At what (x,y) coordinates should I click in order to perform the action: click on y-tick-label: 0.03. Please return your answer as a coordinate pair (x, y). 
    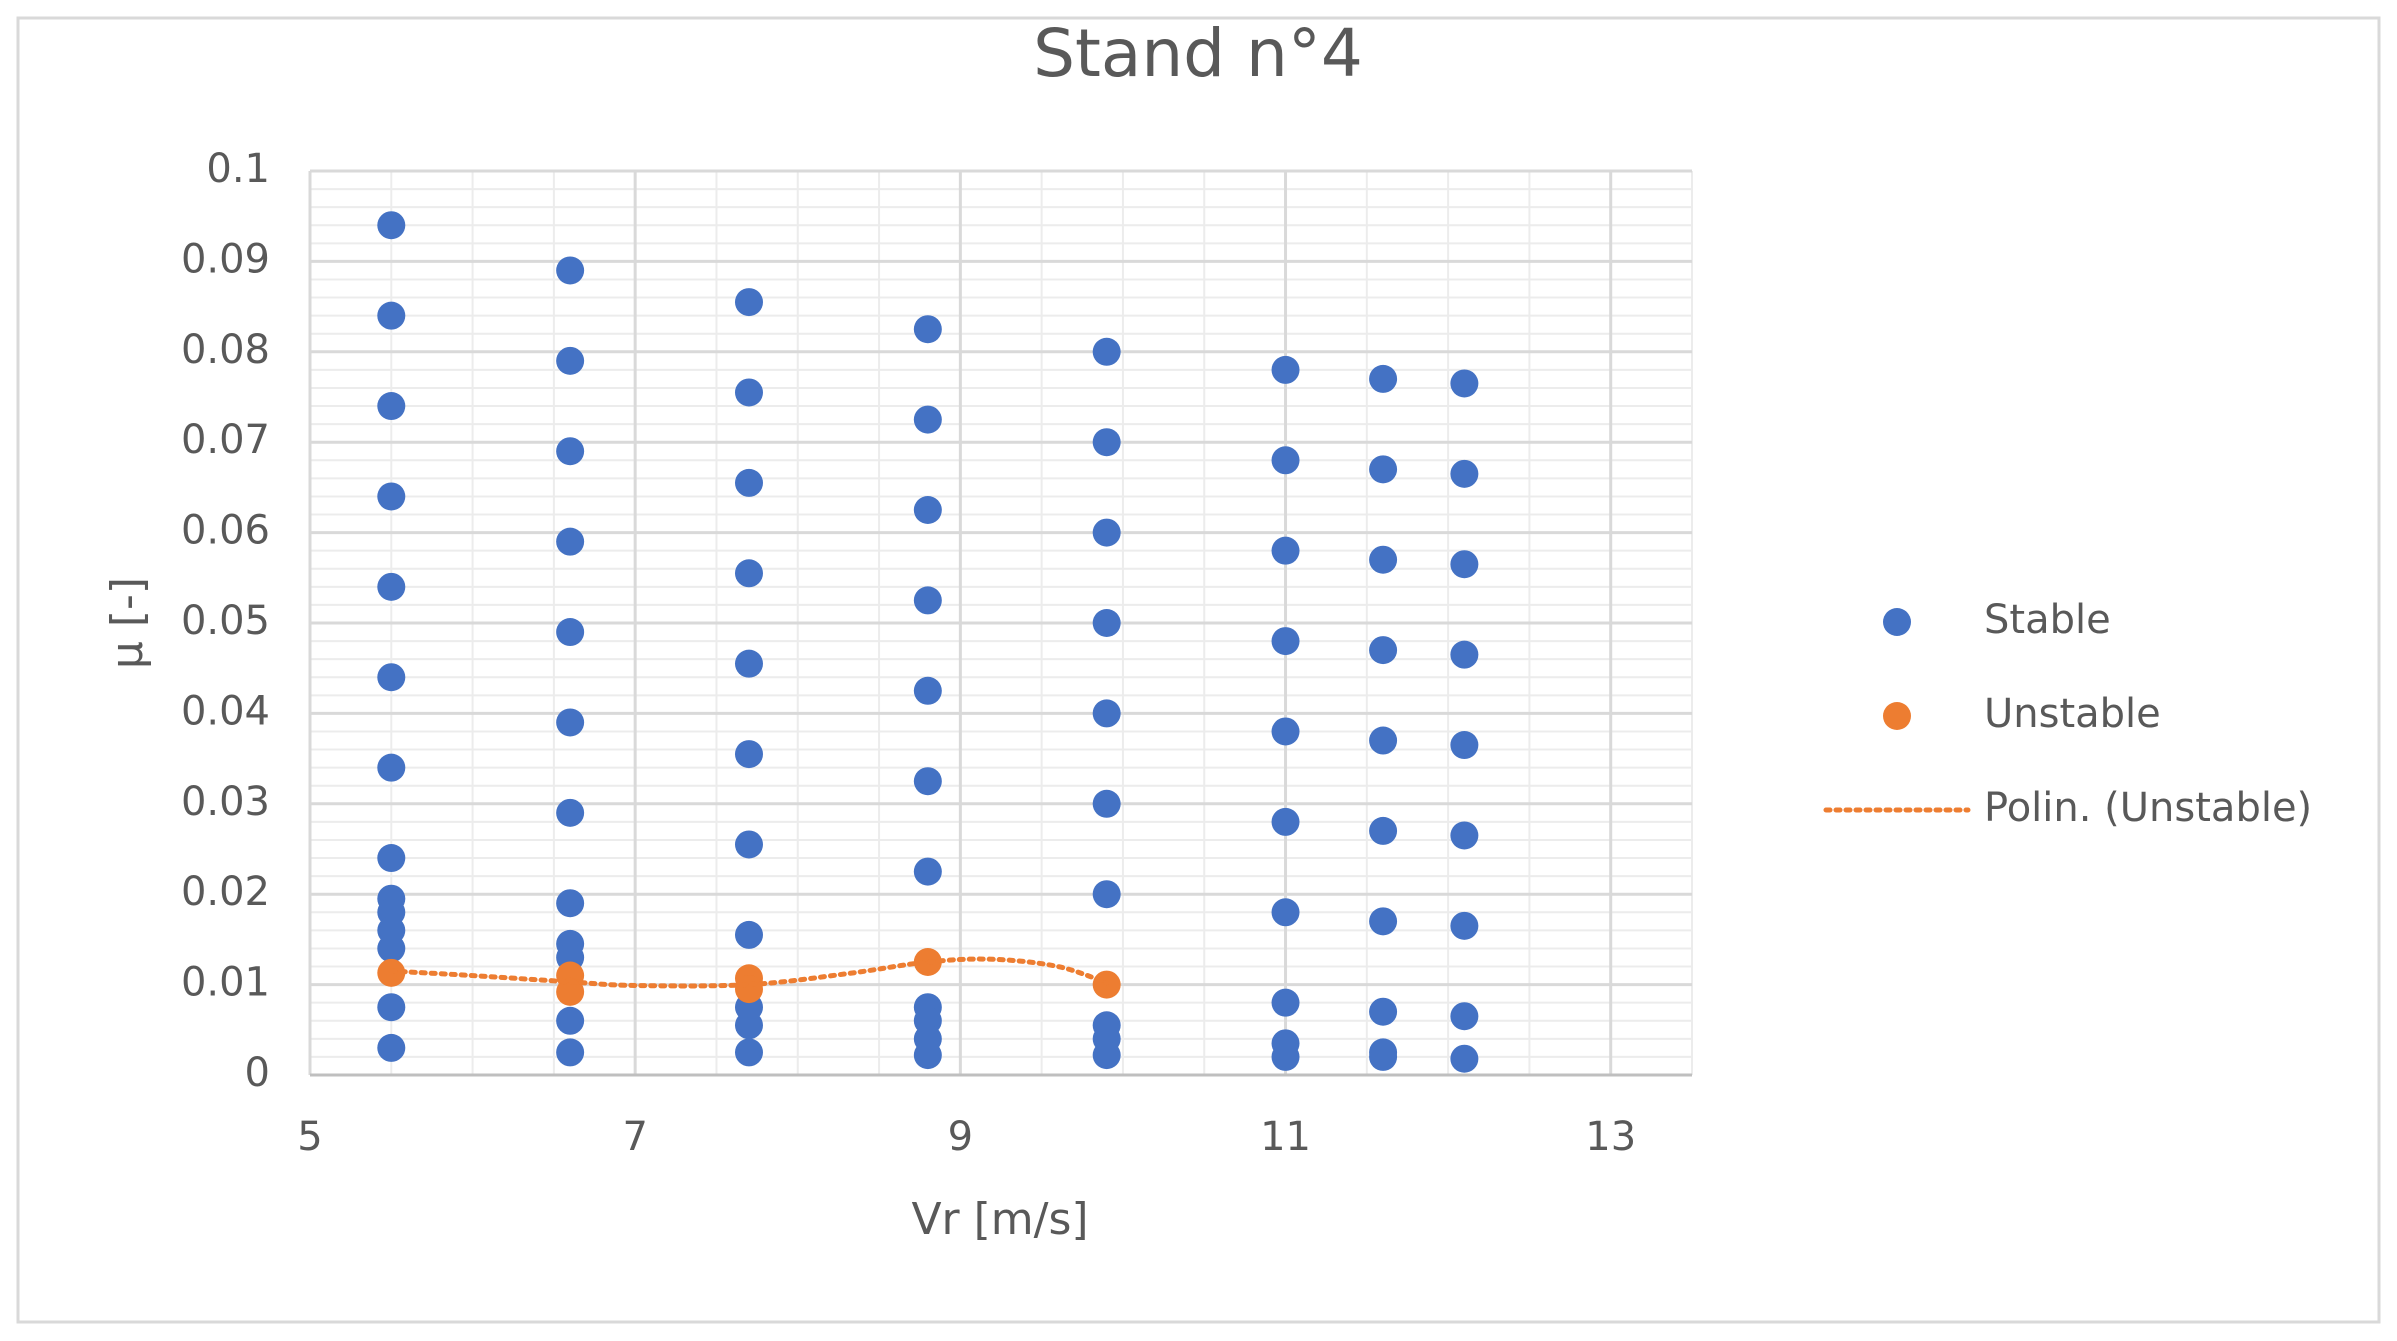
    Looking at the image, I should click on (225, 802).